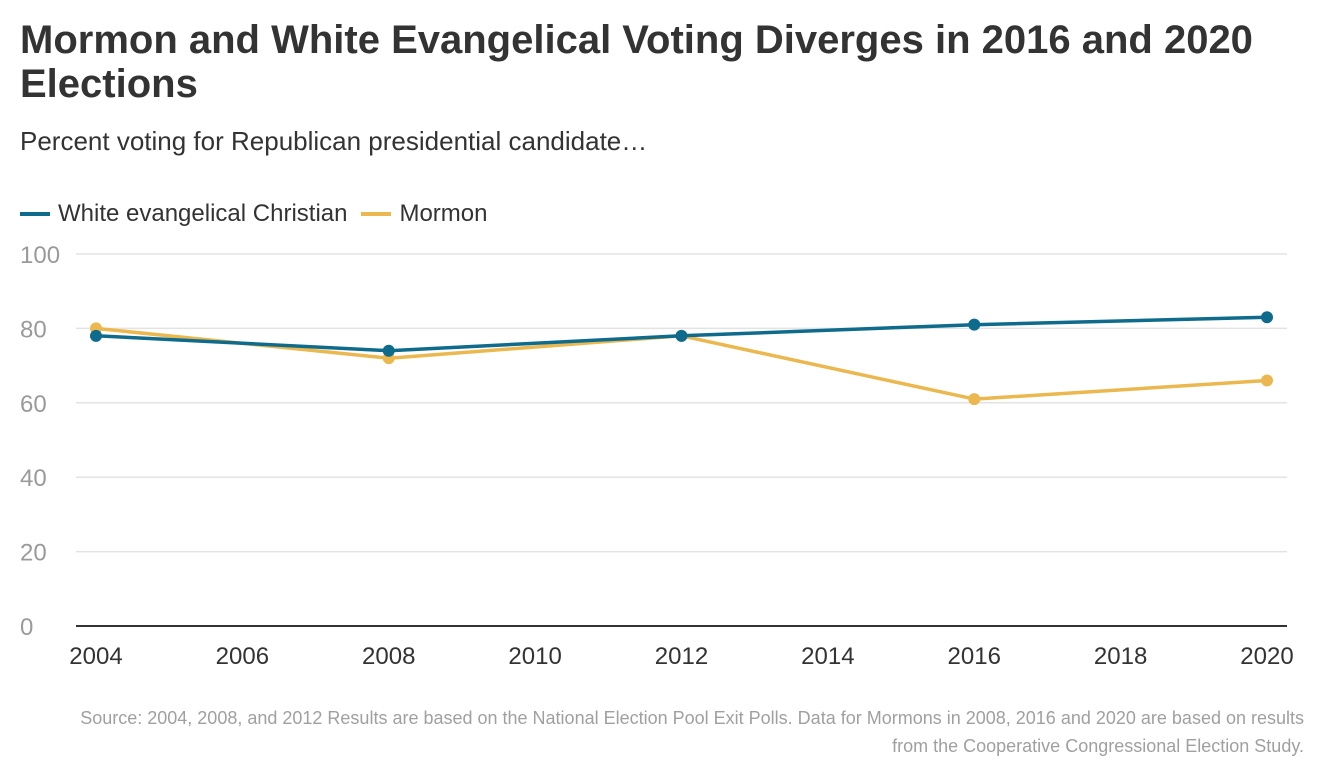 Image resolution: width=1324 pixels, height=782 pixels. Describe the element at coordinates (827, 656) in the screenshot. I see `x-tick-label-2014: 2014` at that location.